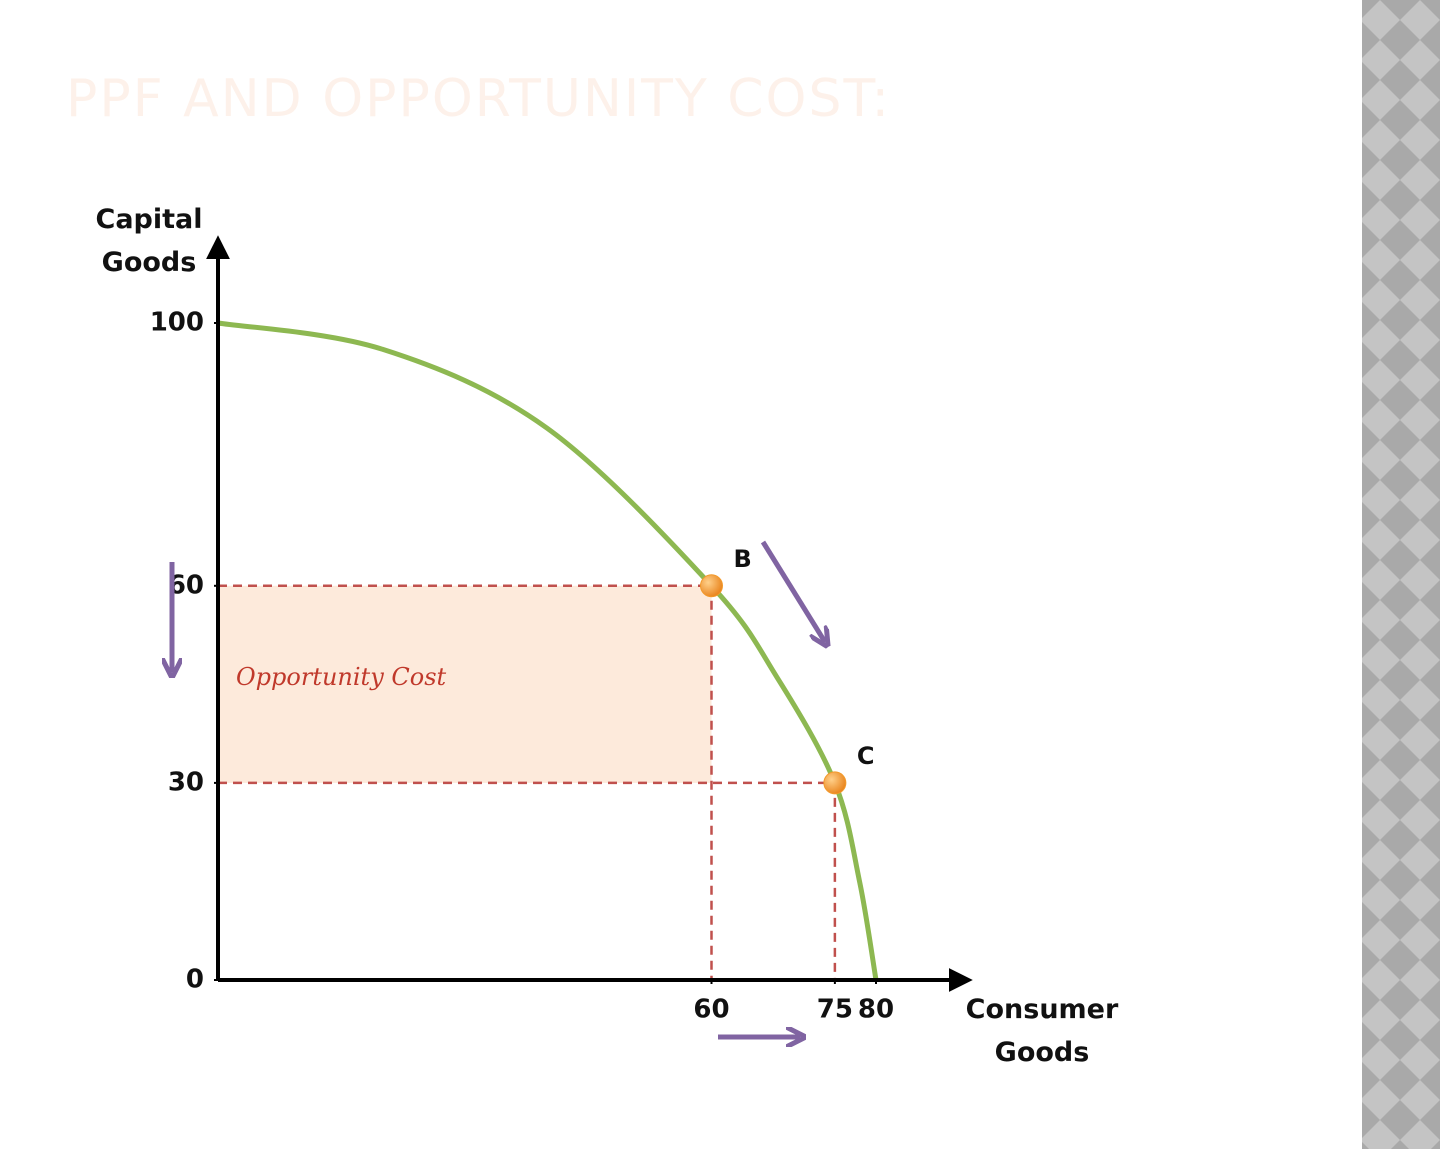 This screenshot has width=1440, height=1149. I want to click on y-tick-label: 30, so click(186, 782).